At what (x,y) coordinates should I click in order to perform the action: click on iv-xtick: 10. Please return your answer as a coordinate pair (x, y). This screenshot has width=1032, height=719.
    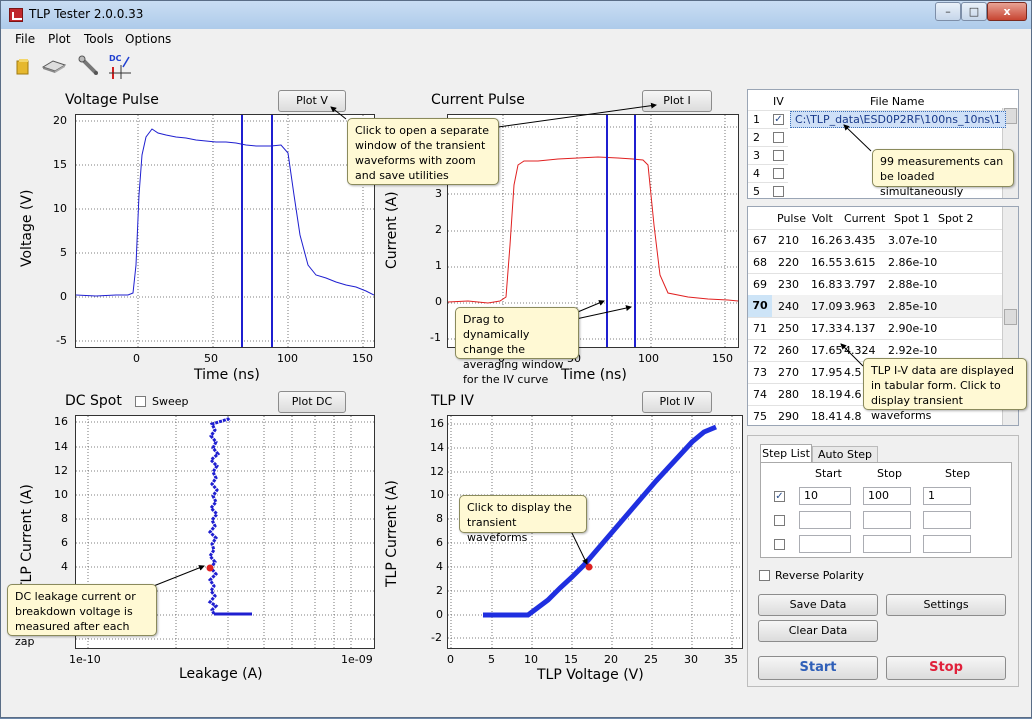
    Looking at the image, I should click on (531, 659).